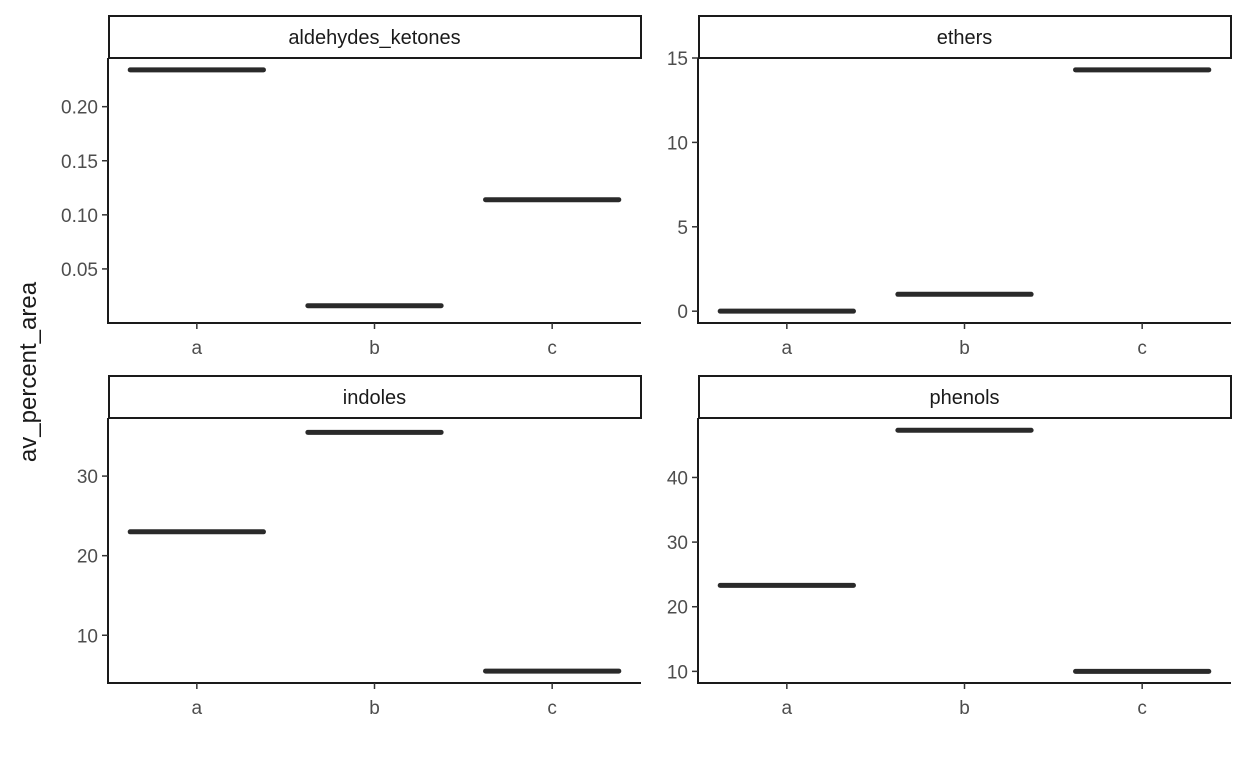  I want to click on y-tick-label: 0.20, so click(79, 108).